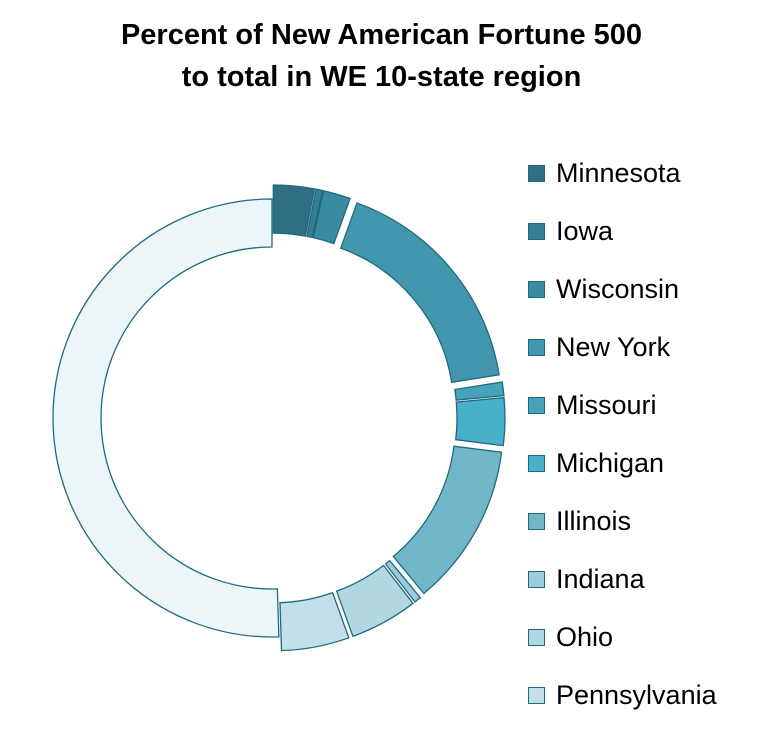 This screenshot has width=763, height=737. I want to click on legend-label-wisconsin: Wisconsin, so click(618, 289).